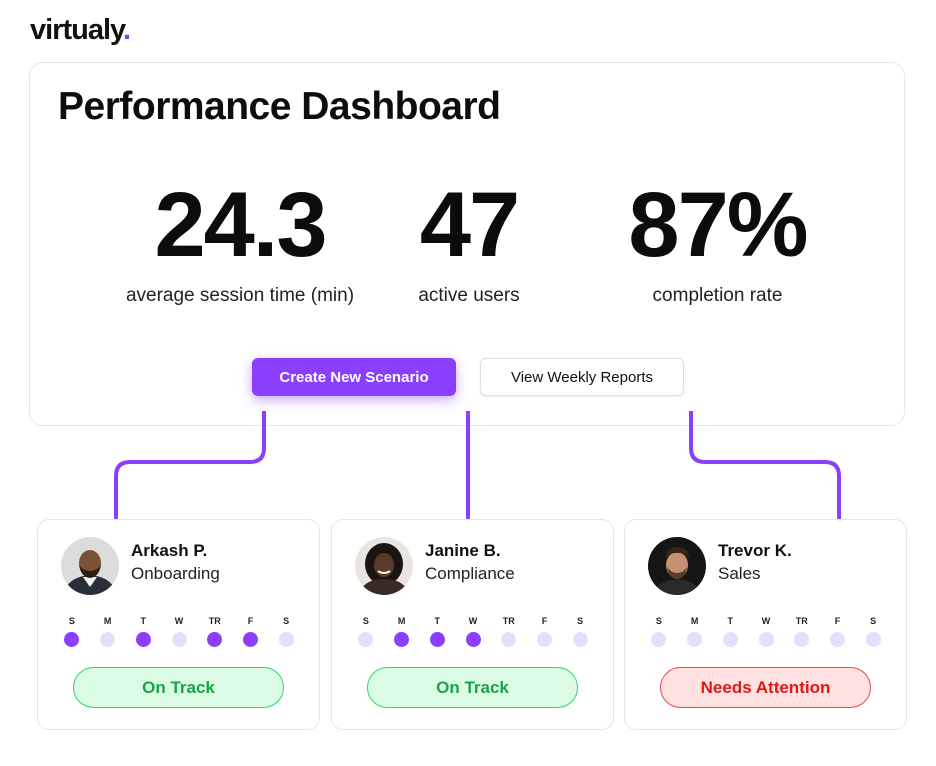 This screenshot has width=936, height=766. I want to click on stat-session-time: 24.3 average session time (min), so click(240, 243).